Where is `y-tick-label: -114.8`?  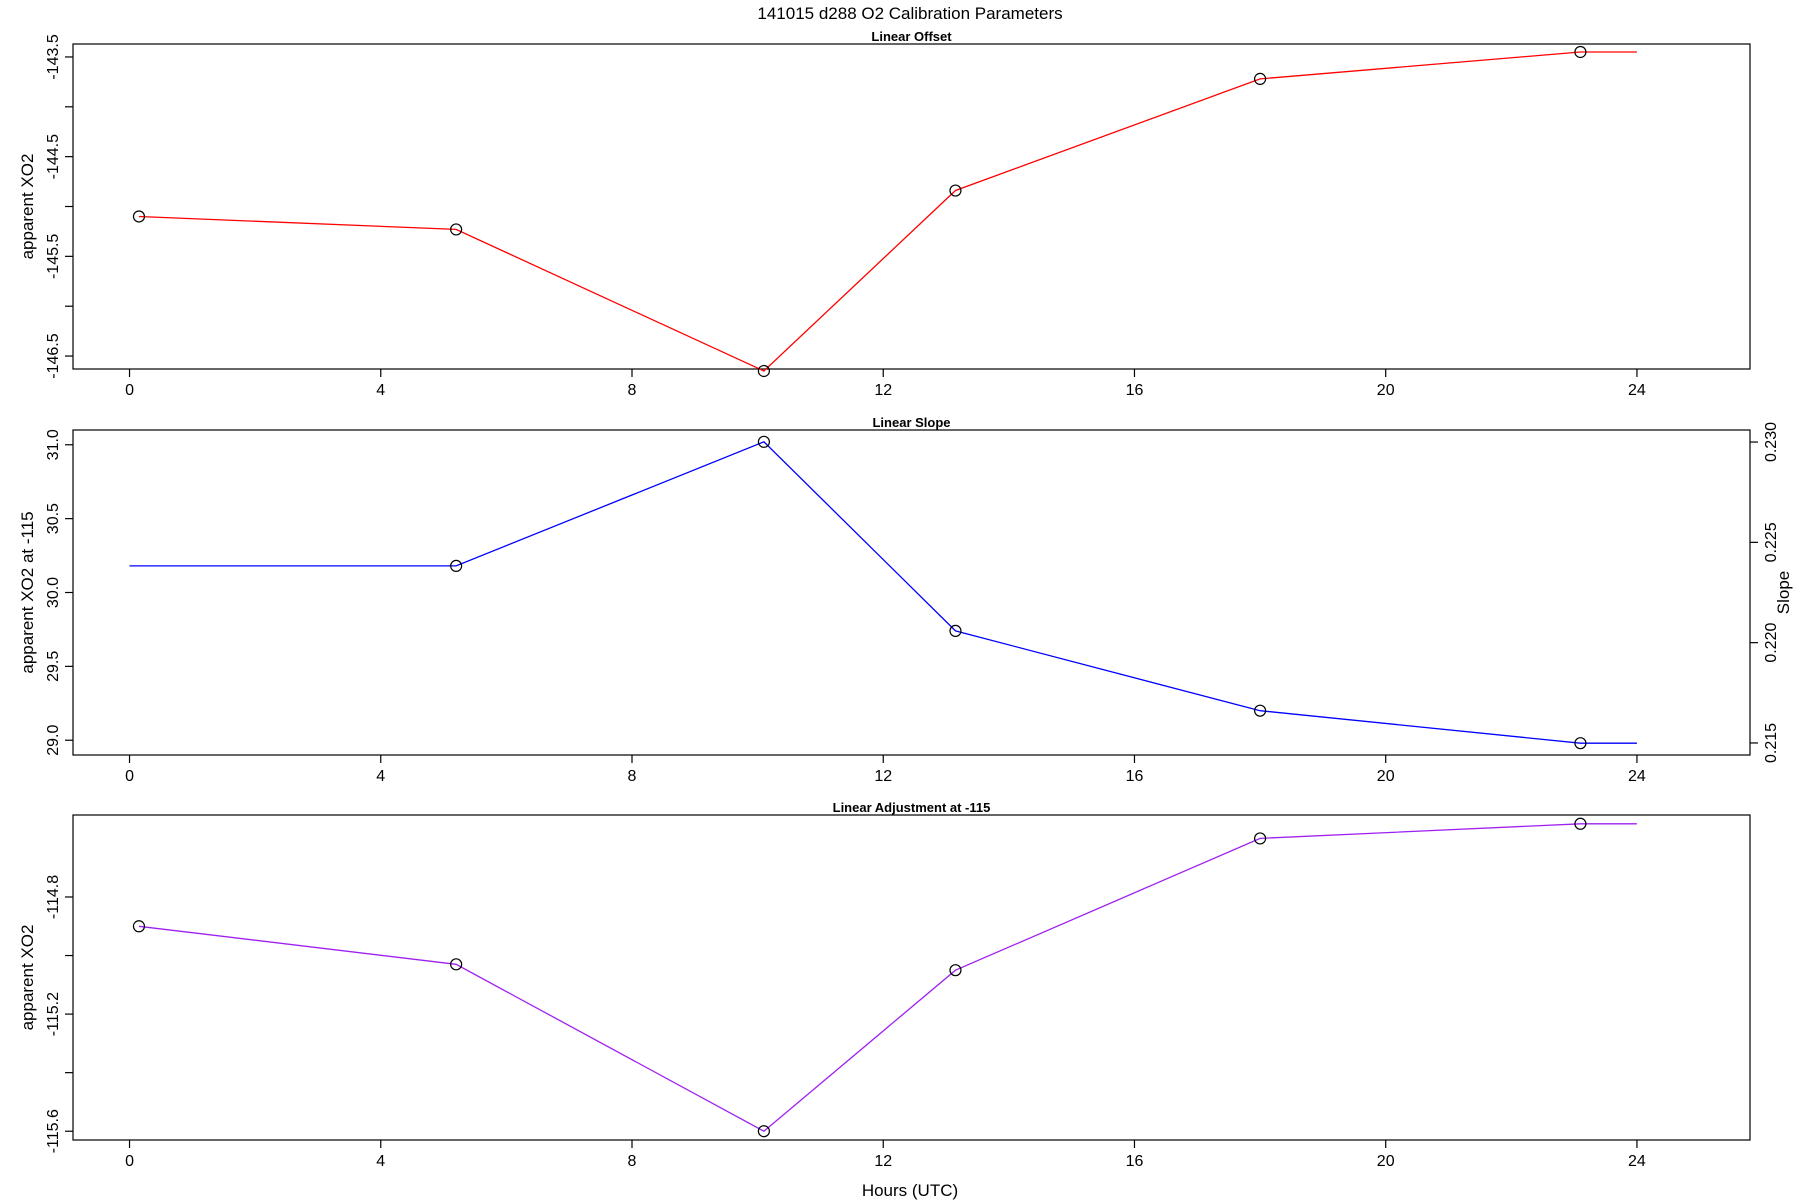 y-tick-label: -114.8 is located at coordinates (53, 897).